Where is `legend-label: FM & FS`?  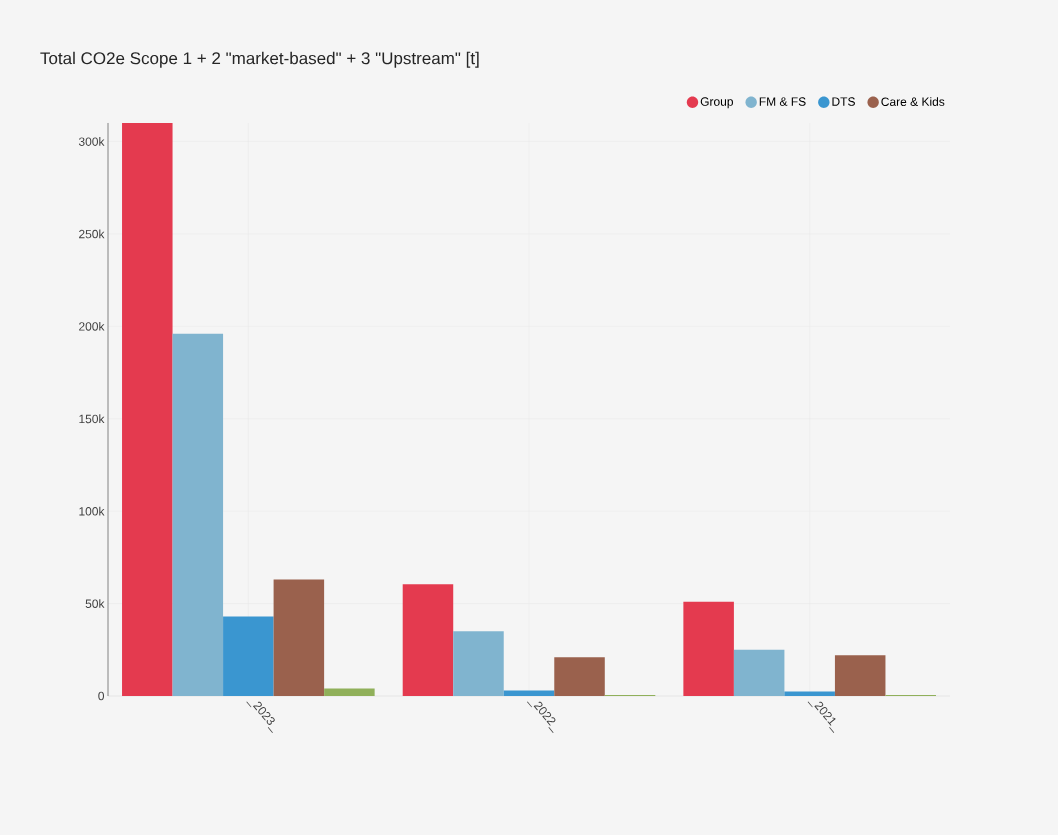 legend-label: FM & FS is located at coordinates (782, 101).